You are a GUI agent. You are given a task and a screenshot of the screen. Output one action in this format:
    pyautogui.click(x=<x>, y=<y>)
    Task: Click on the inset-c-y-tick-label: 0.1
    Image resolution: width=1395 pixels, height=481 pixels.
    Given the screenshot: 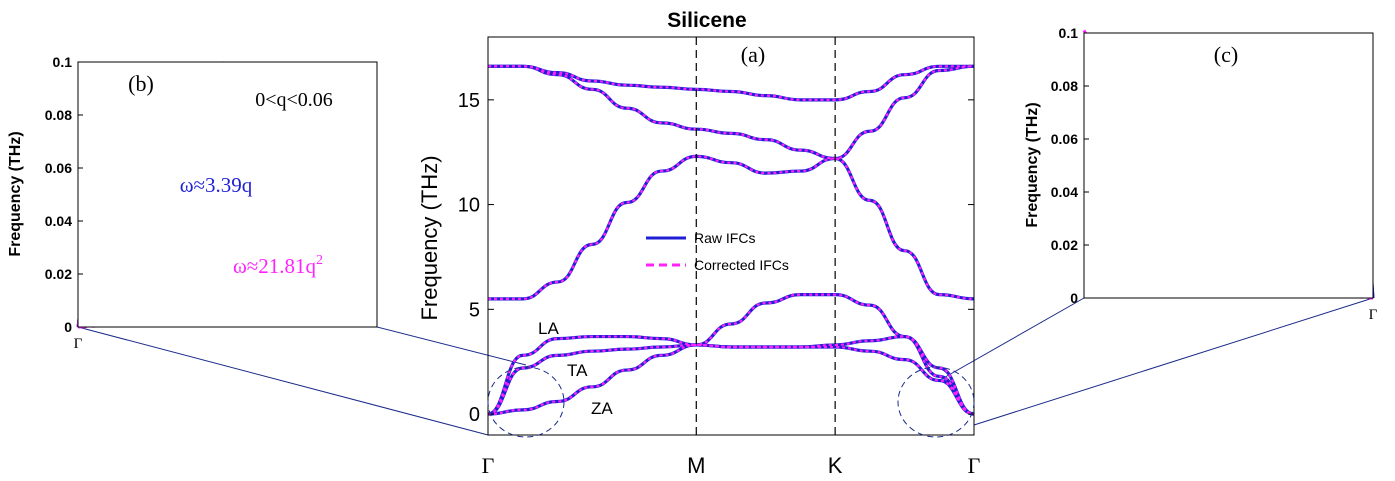 What is the action you would take?
    pyautogui.click(x=1069, y=33)
    